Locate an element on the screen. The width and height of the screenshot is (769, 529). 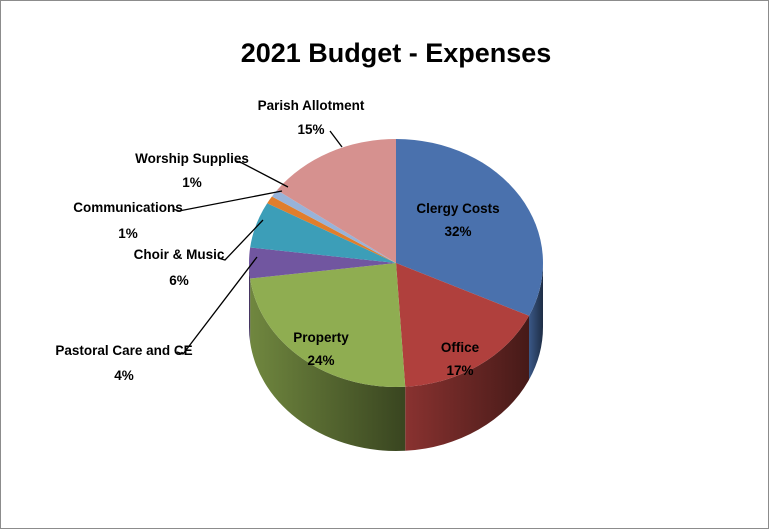
slice-percent-label: 24% is located at coordinates (320, 360).